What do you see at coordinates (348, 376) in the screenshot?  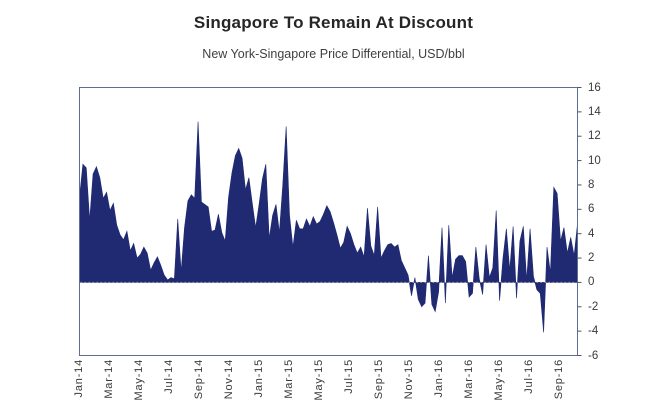 I see `x-axis-tick-label: Jul-15` at bounding box center [348, 376].